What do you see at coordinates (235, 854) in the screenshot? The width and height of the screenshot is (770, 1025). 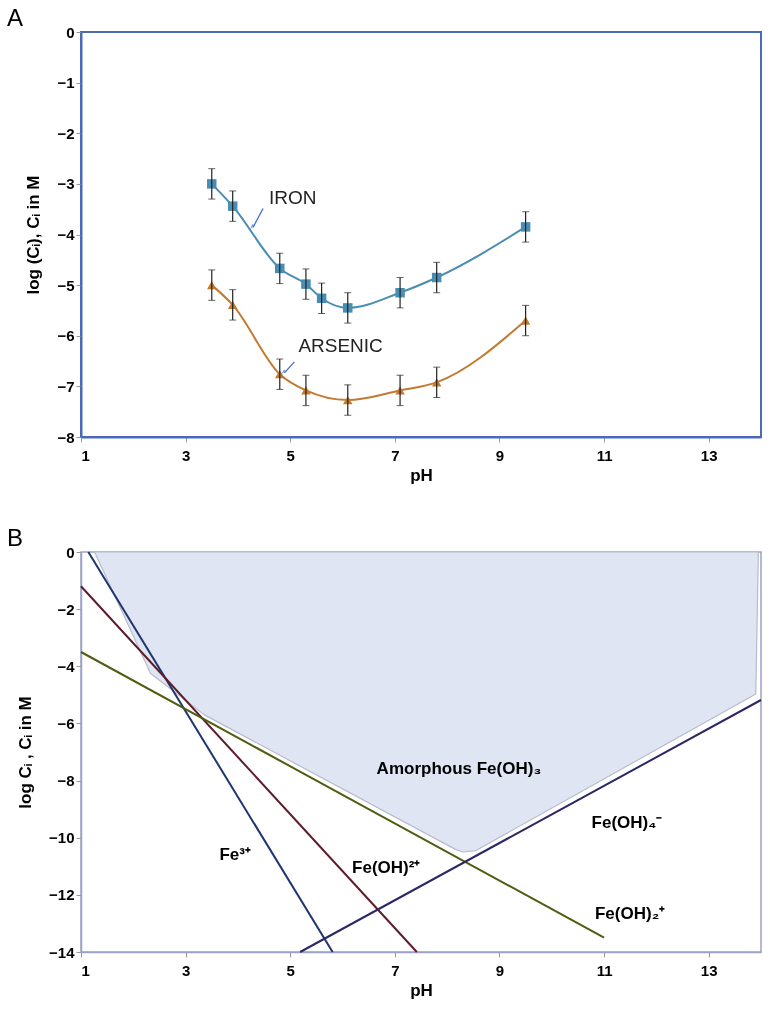 I see `series-label: Fe³⁺` at bounding box center [235, 854].